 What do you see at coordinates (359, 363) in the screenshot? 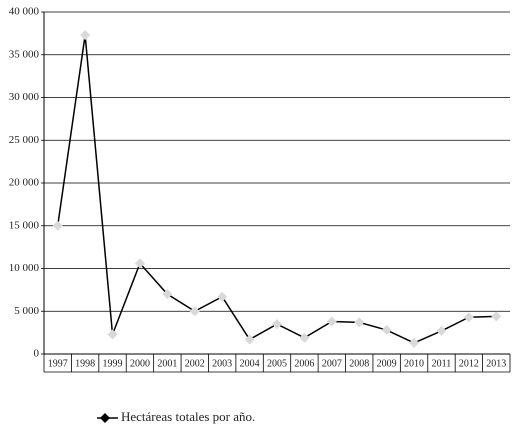
I see `x-tick-label: 2008` at bounding box center [359, 363].